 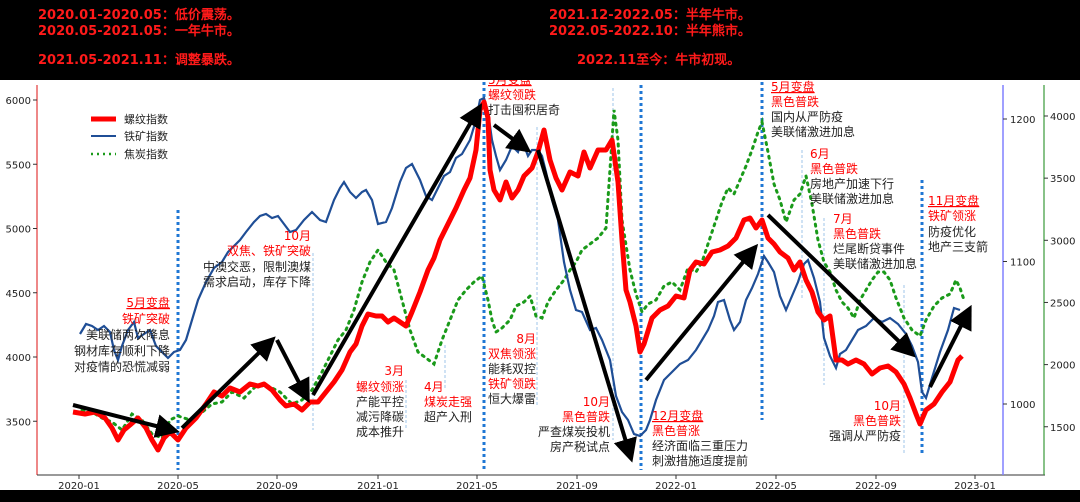 What do you see at coordinates (659, 60) in the screenshot?
I see `period-6: 2022.11至今：牛市初现。` at bounding box center [659, 60].